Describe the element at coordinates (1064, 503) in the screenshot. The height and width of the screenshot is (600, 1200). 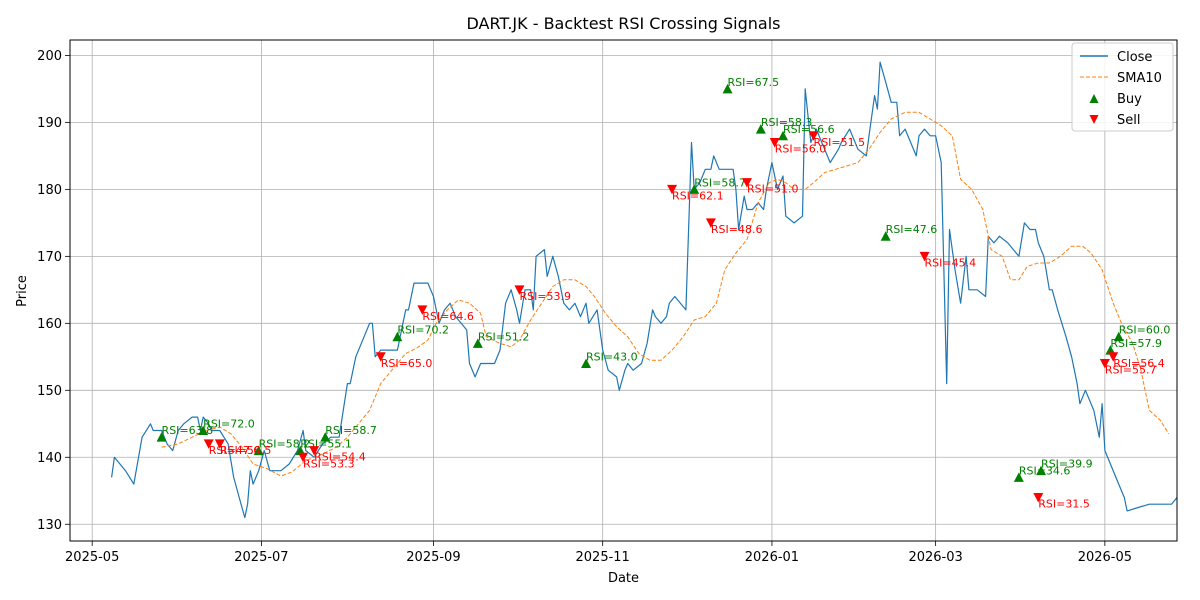
I see `sell-annotation: RSI=31.5` at that location.